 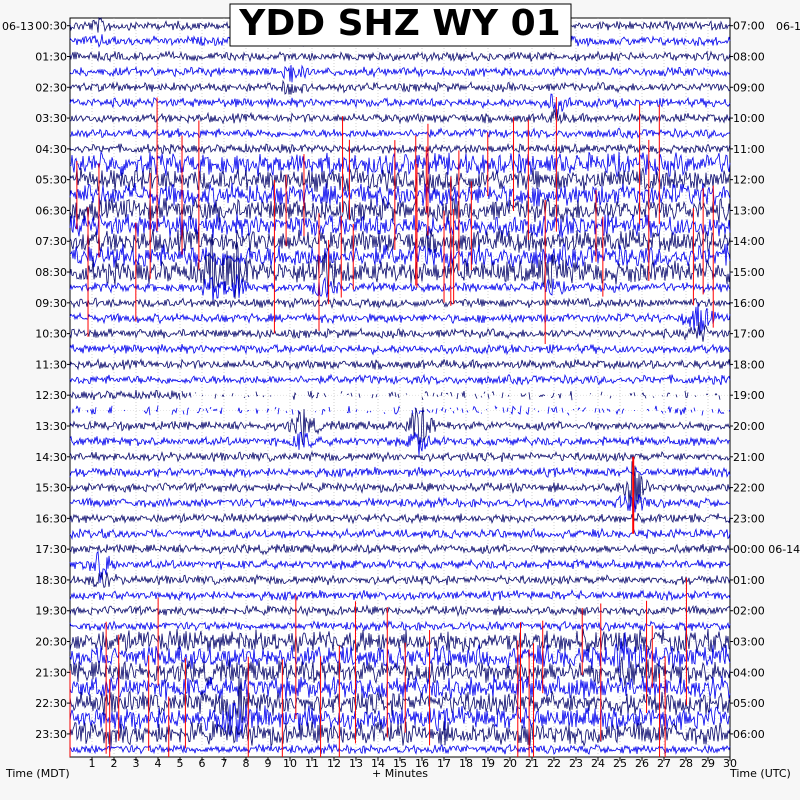 What do you see at coordinates (749, 303) in the screenshot?
I see `time-label-right: 16:00` at bounding box center [749, 303].